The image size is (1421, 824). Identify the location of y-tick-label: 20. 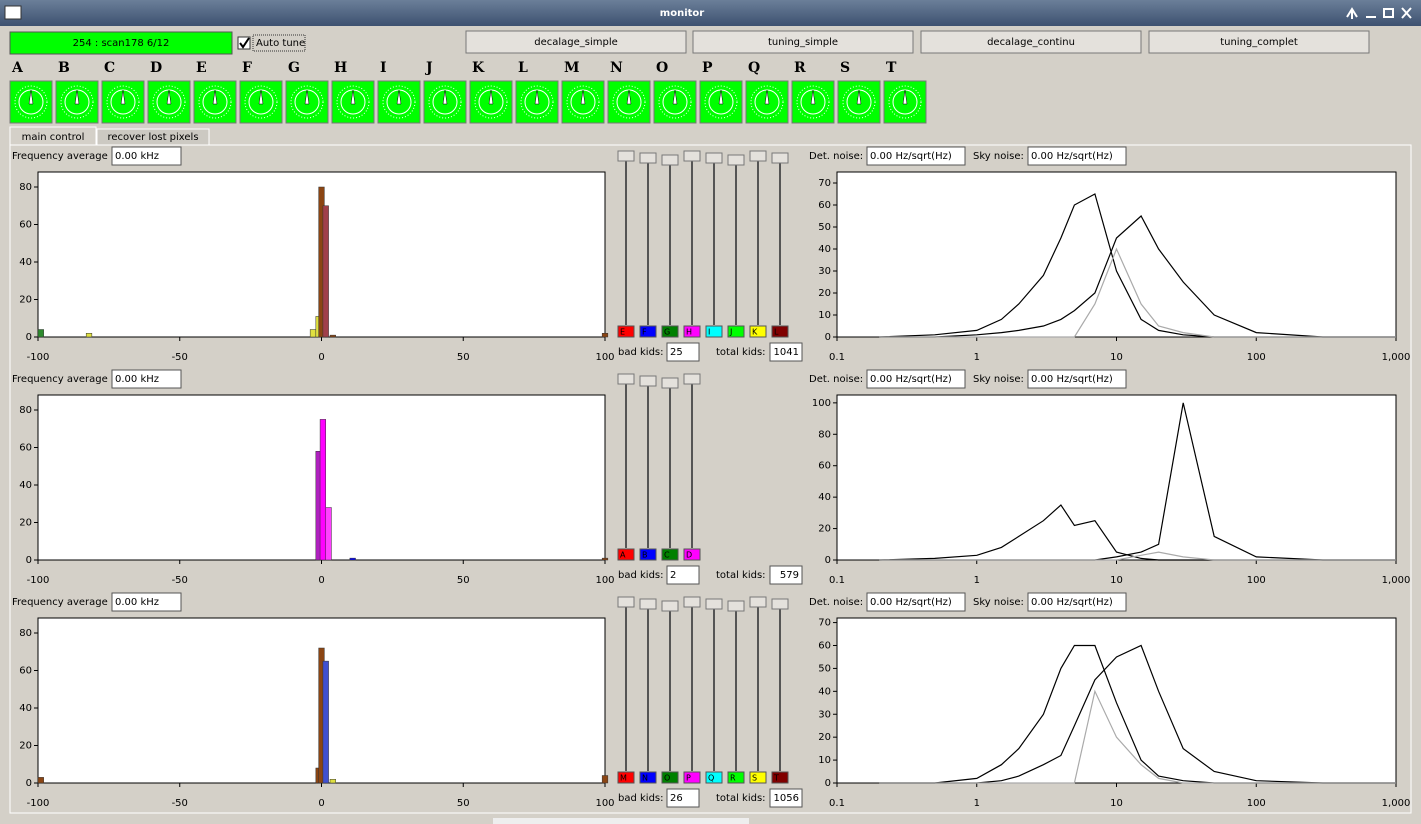
(25, 746).